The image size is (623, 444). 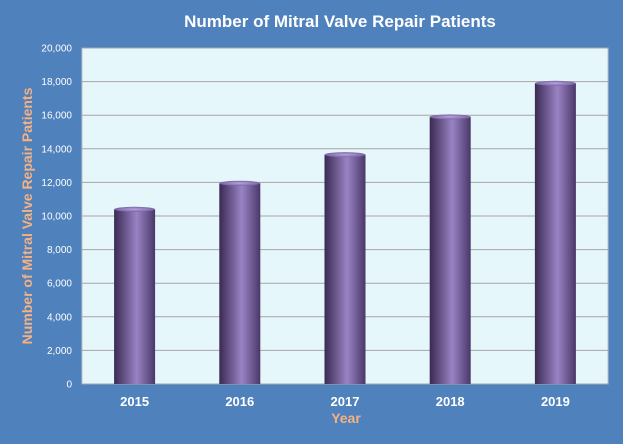 What do you see at coordinates (239, 401) in the screenshot?
I see `x-tick-label: 2016` at bounding box center [239, 401].